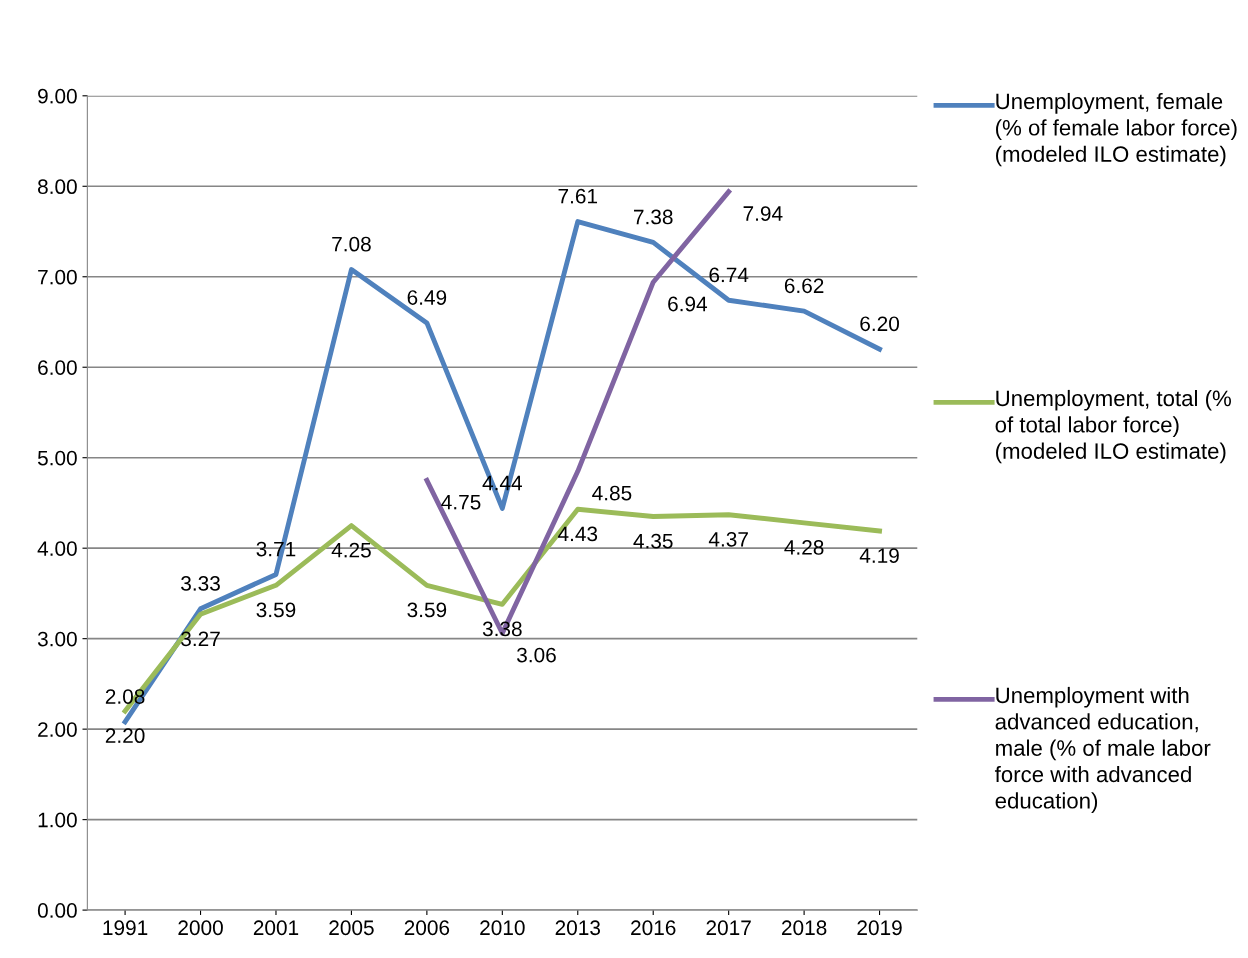  Describe the element at coordinates (502, 928) in the screenshot. I see `x-tick-label: 2010` at that location.